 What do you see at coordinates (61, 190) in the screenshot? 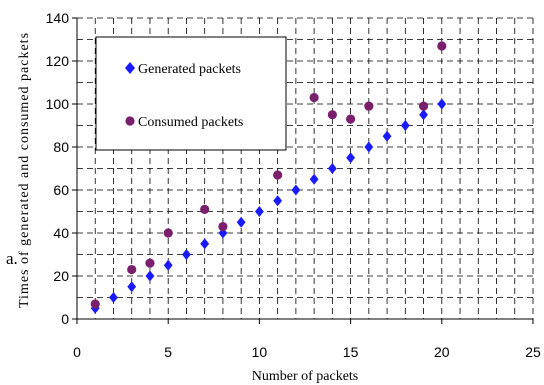
I see `y-tick-label: 60` at bounding box center [61, 190].